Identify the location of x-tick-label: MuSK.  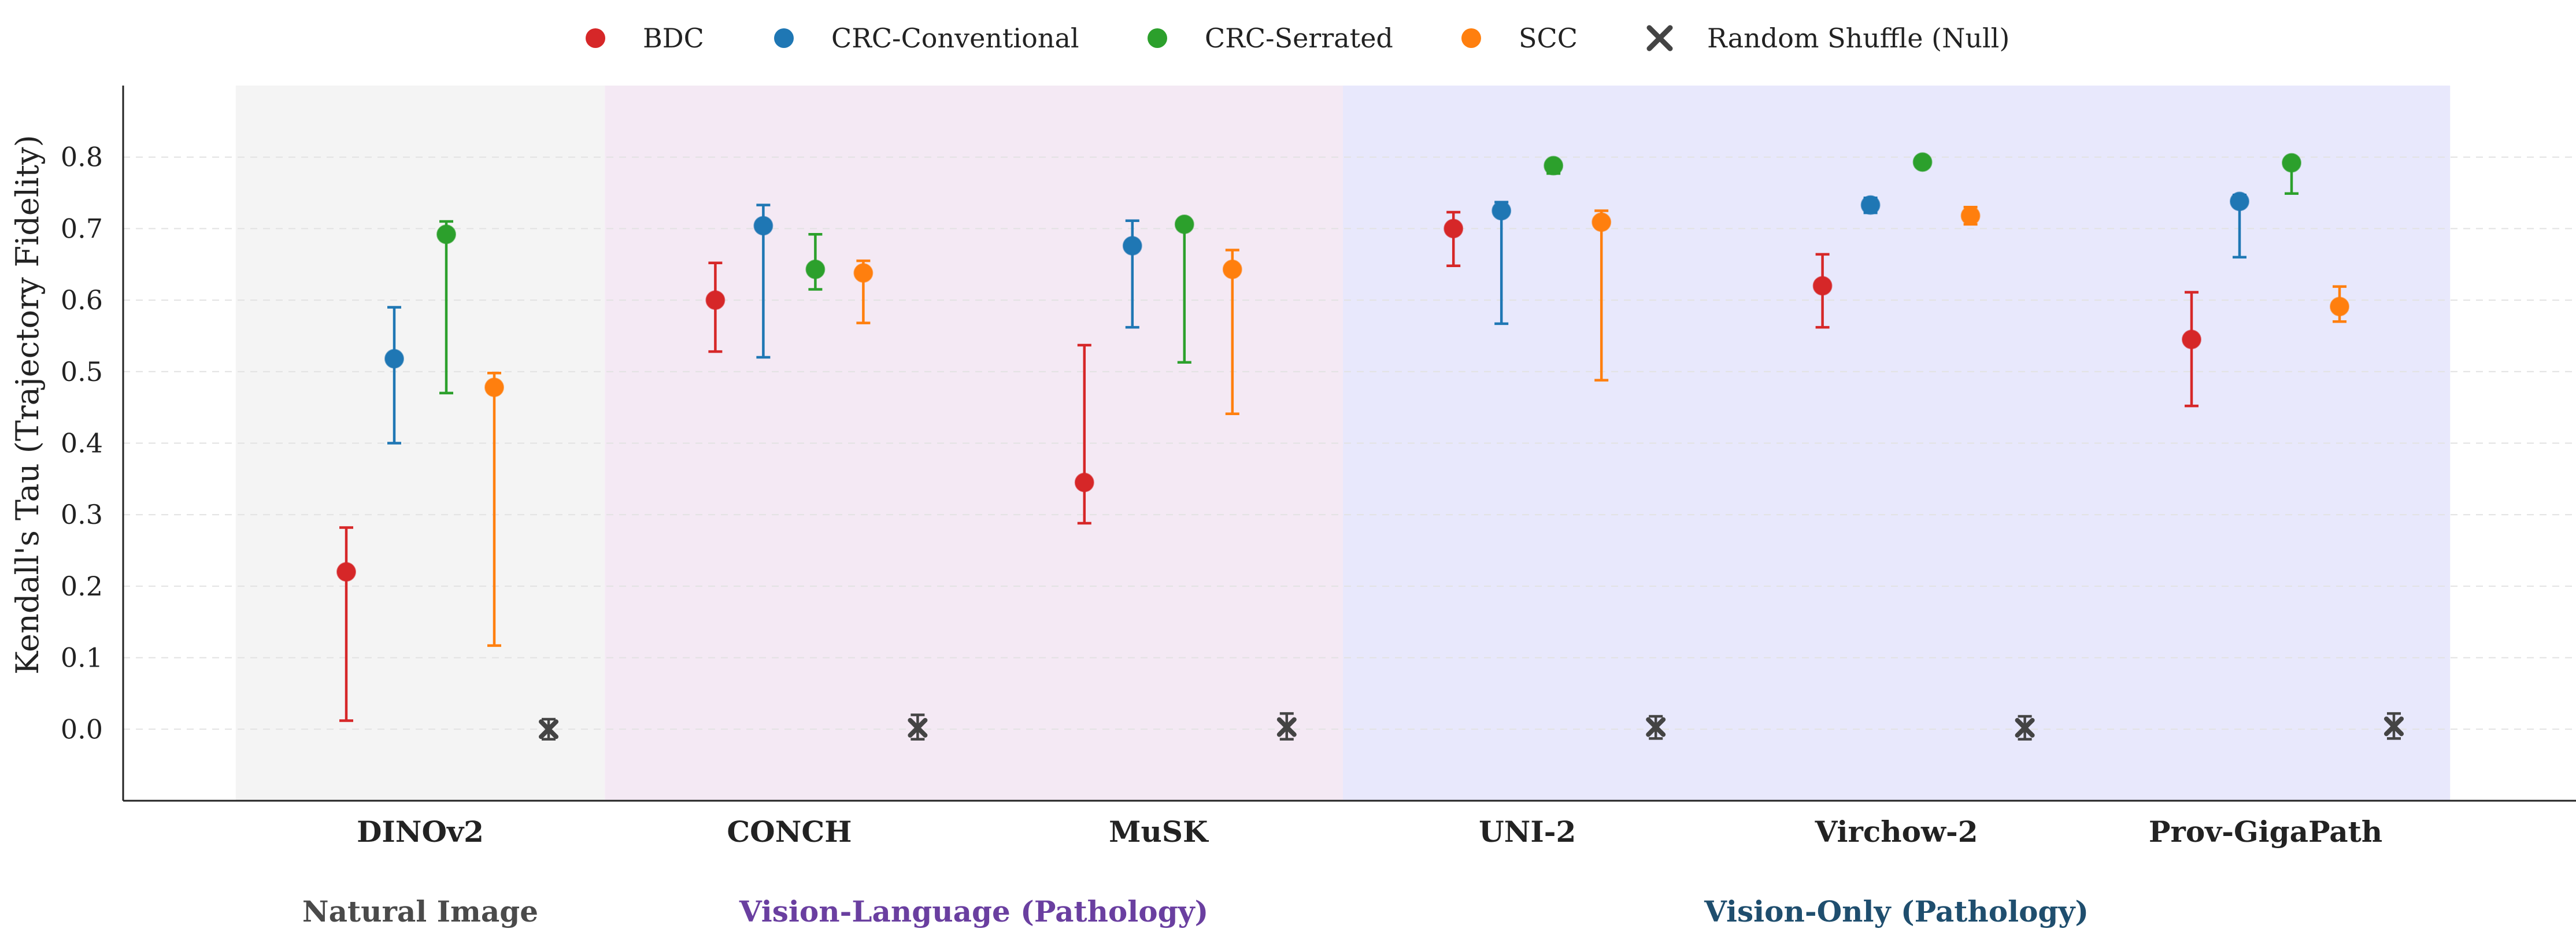
(1159, 832).